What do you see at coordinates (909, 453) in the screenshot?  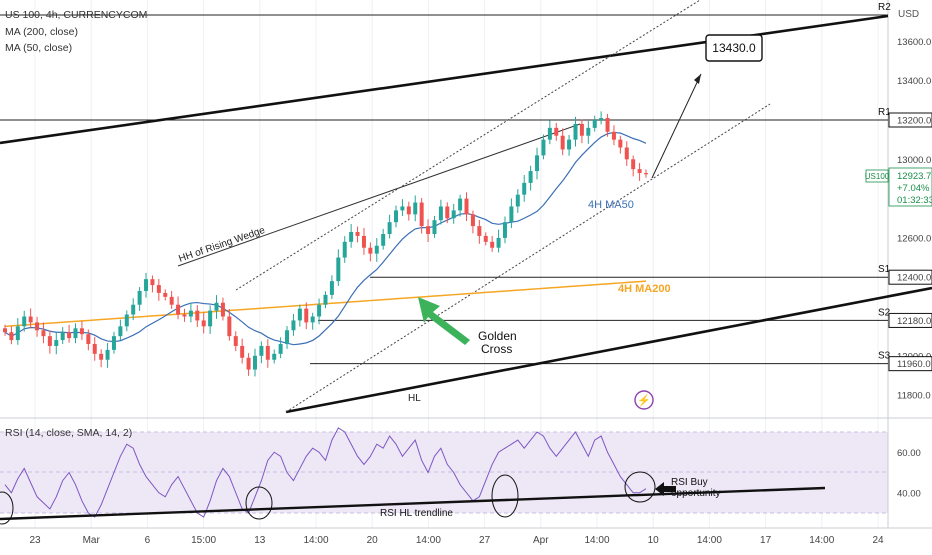 I see `rsi-tick-label: 60.00` at bounding box center [909, 453].